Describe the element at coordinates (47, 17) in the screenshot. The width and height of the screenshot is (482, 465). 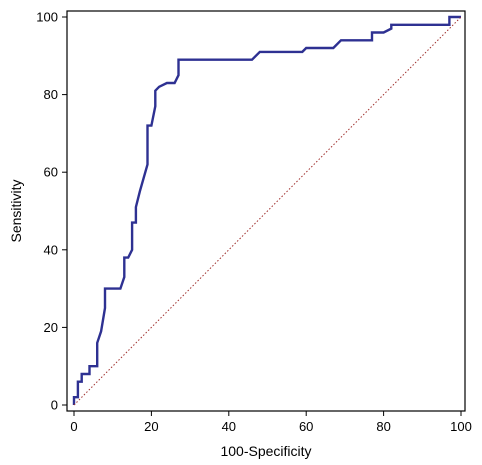
I see `y-tick-label: 100` at that location.